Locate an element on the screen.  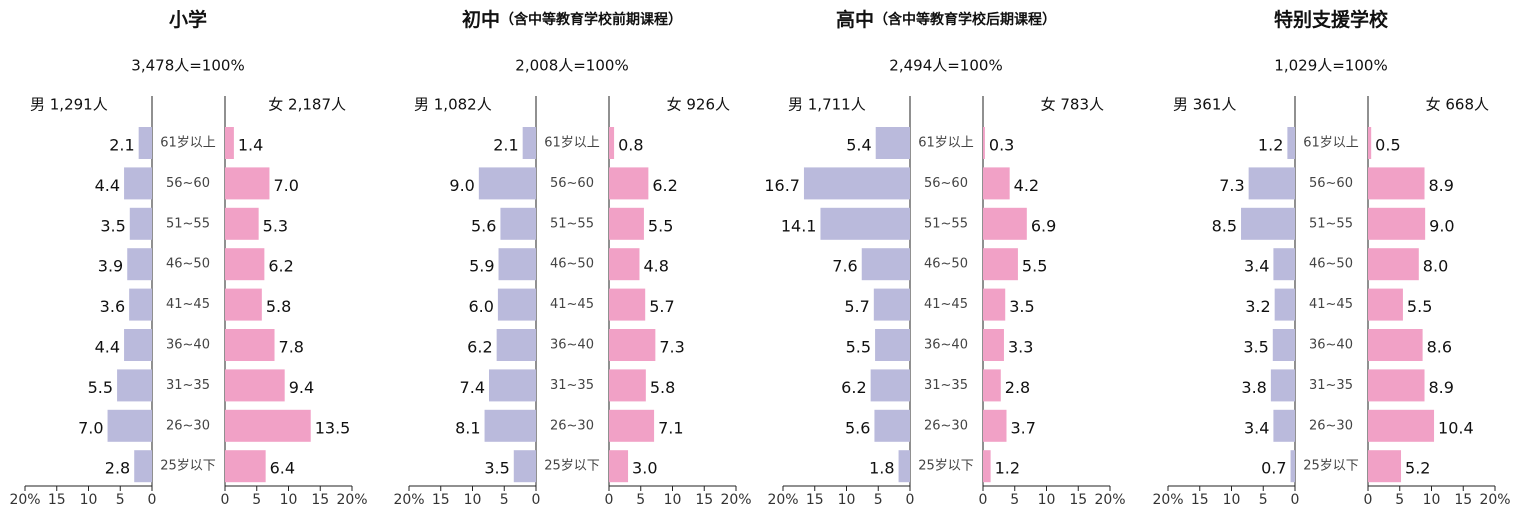
value-label: 0.5 is located at coordinates (1387, 145).